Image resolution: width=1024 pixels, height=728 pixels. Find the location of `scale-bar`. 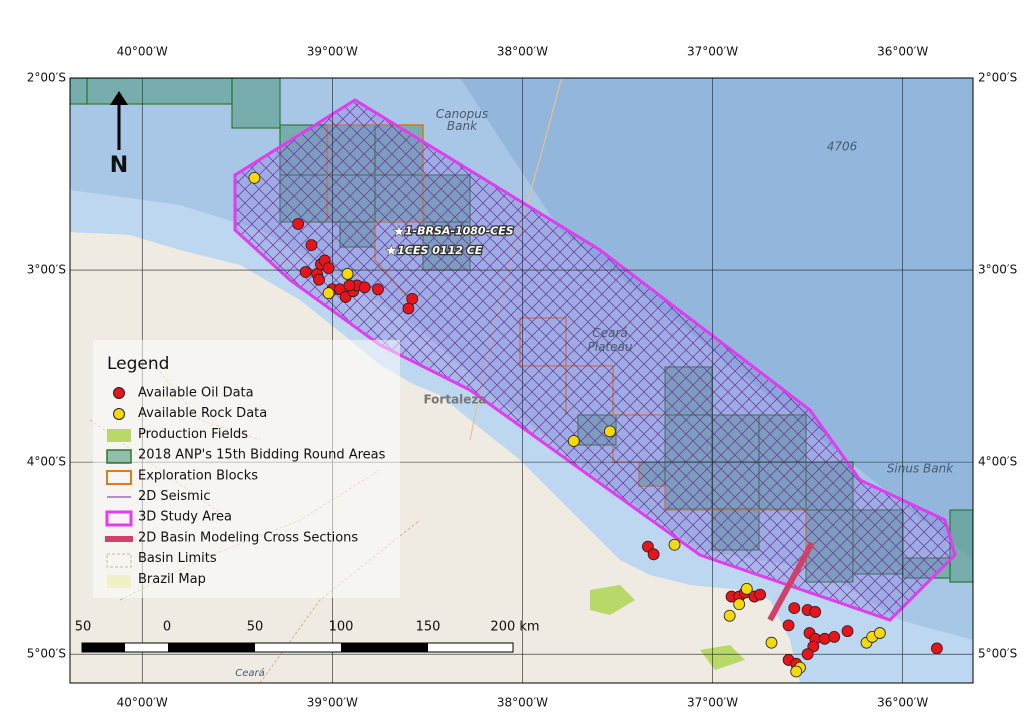

scale-bar is located at coordinates (297, 647).